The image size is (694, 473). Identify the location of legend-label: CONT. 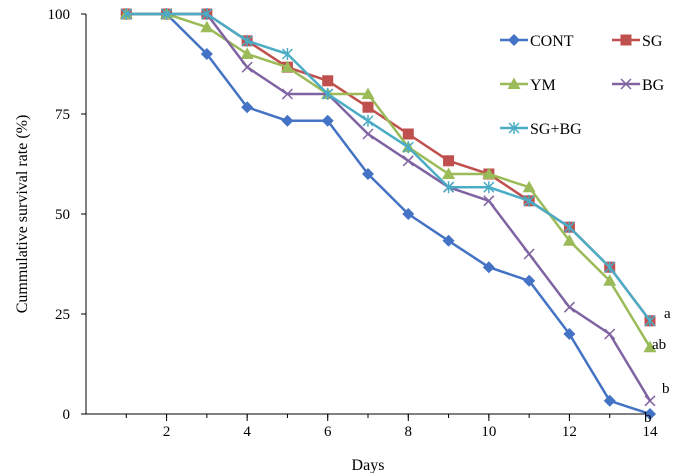
(552, 41).